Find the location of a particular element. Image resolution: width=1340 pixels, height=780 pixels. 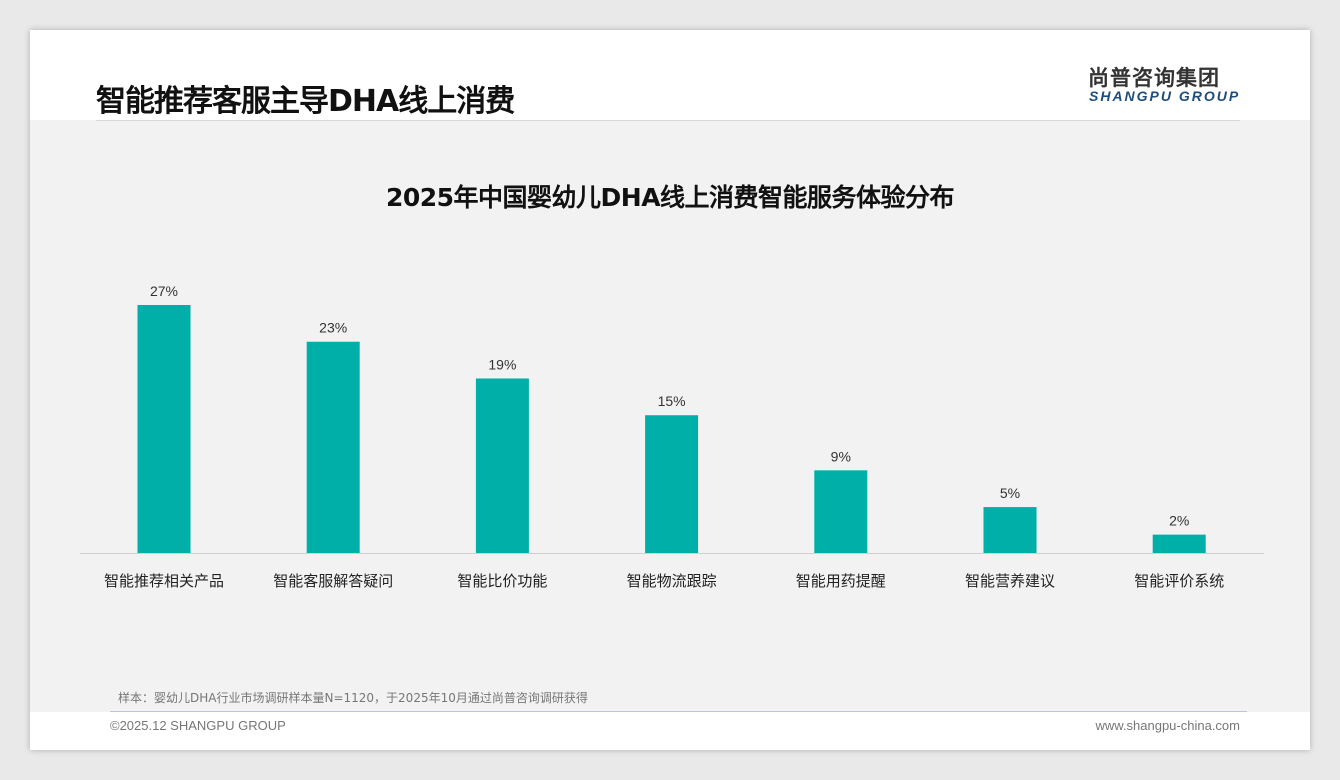

footer-divider is located at coordinates (678, 711).